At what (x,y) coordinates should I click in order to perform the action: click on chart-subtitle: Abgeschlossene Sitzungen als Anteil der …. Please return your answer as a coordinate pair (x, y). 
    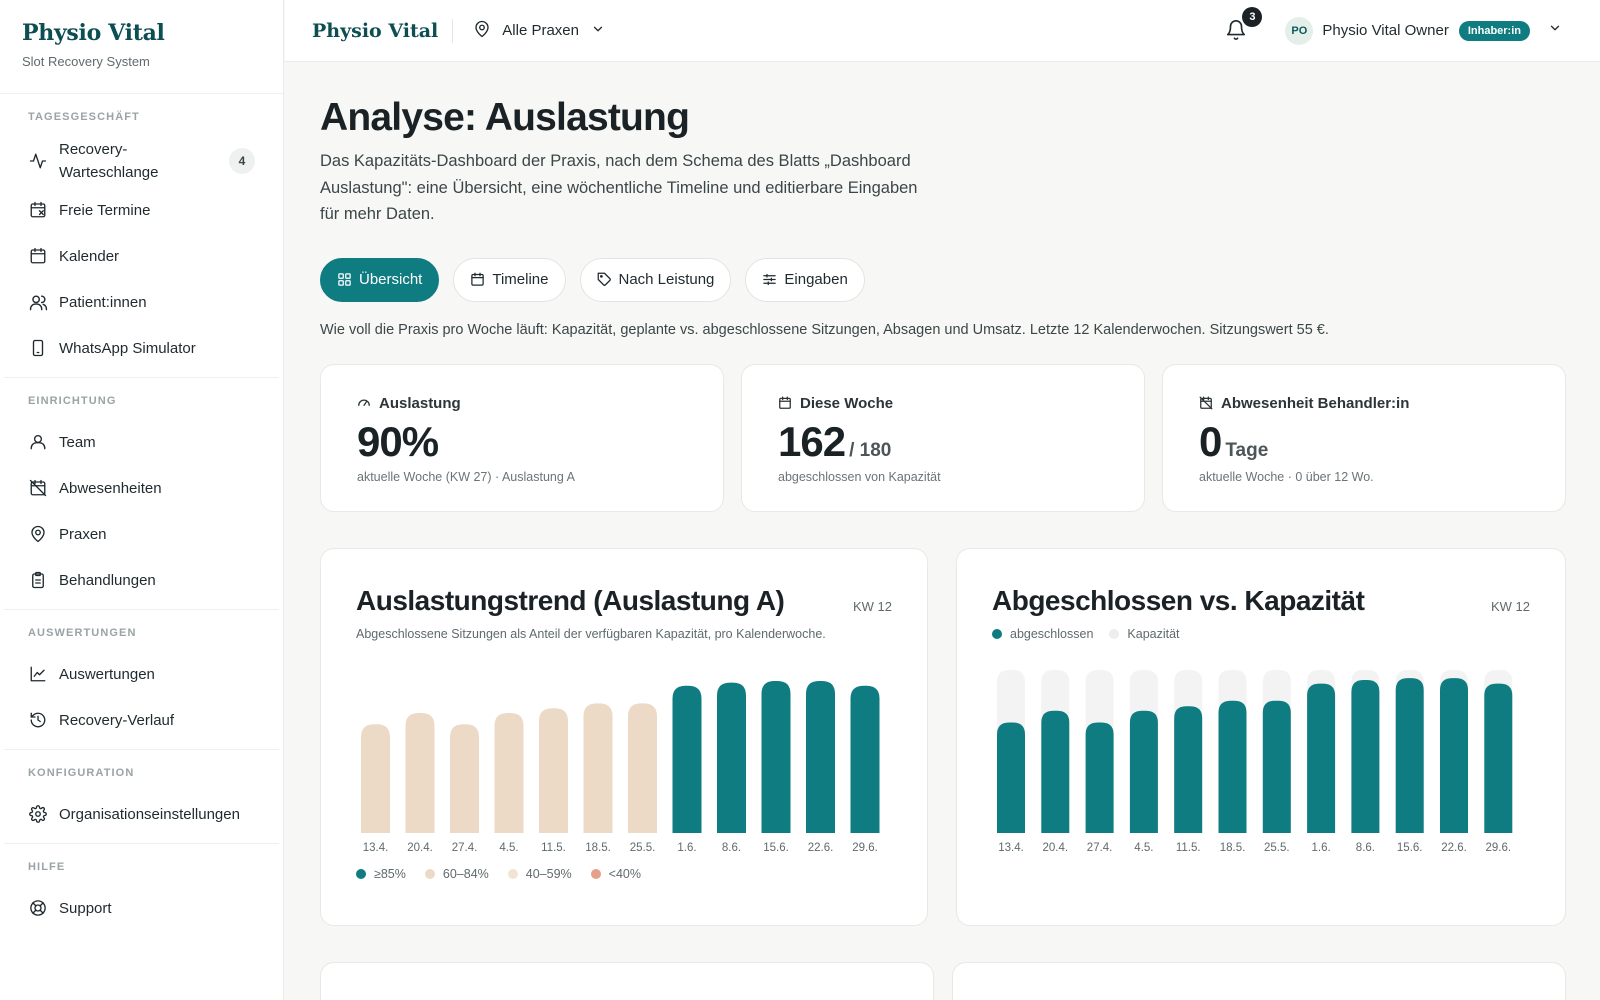
    Looking at the image, I should click on (591, 633).